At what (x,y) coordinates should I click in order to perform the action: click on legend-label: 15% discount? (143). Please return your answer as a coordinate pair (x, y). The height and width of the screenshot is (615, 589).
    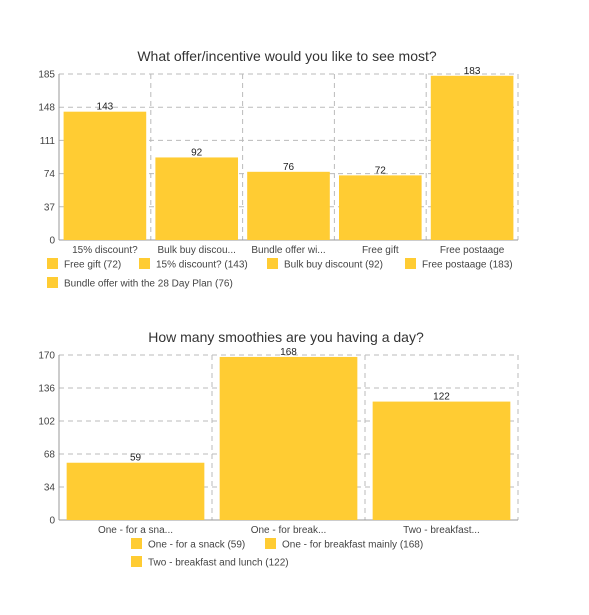
    Looking at the image, I should click on (202, 265).